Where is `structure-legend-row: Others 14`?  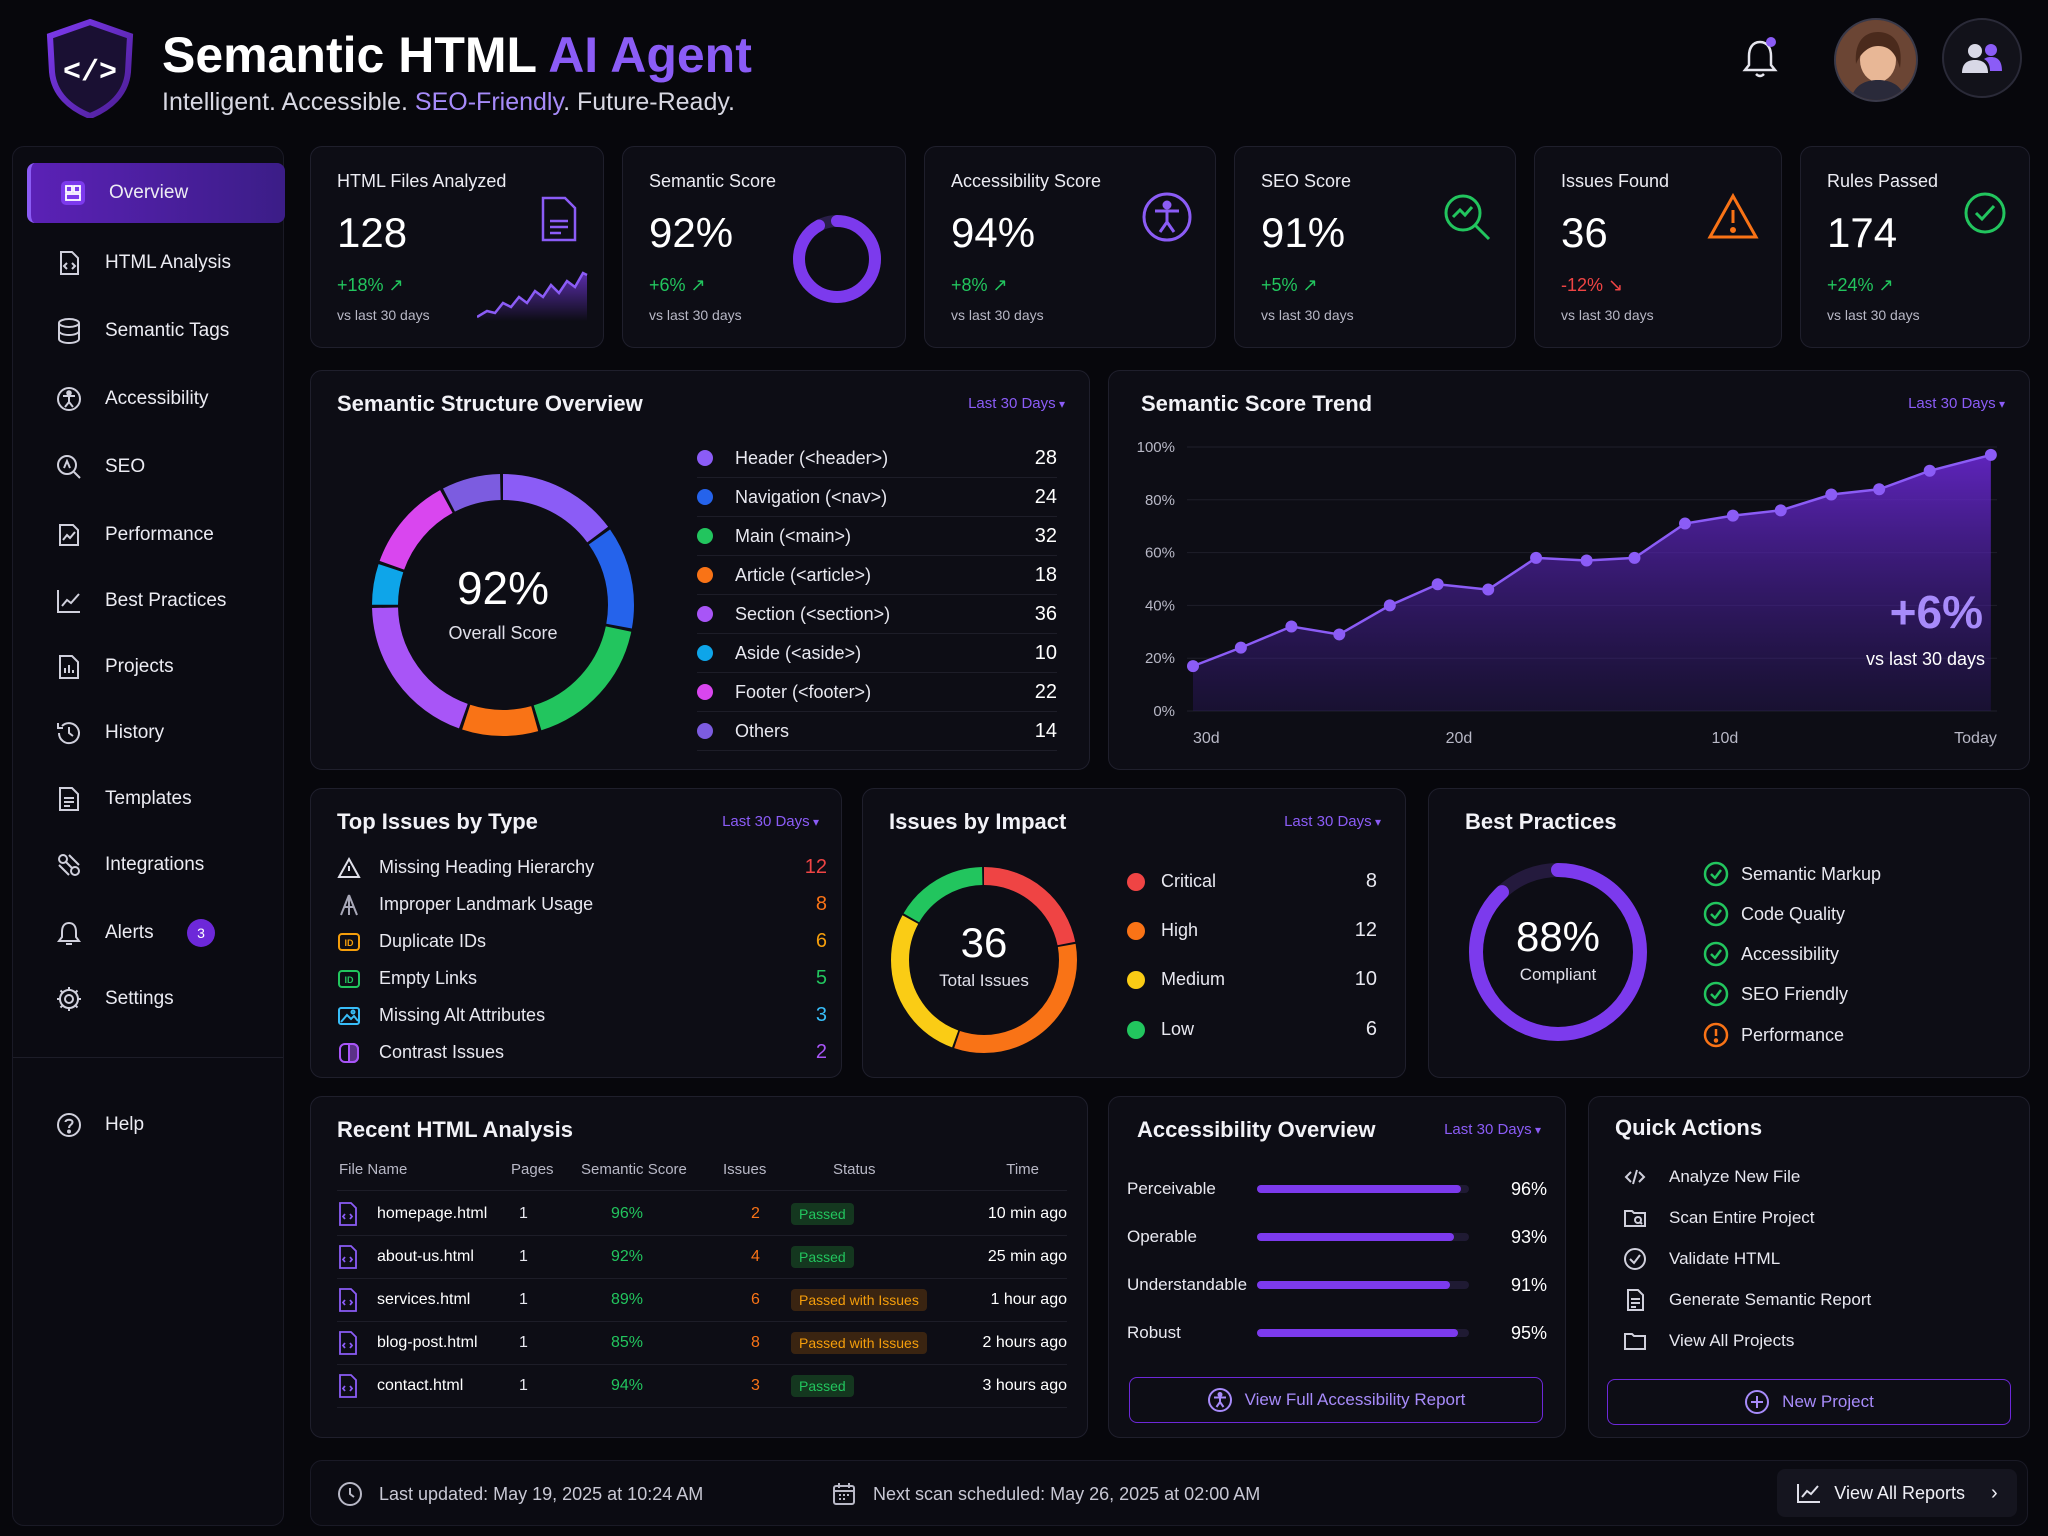
structure-legend-row: Others 14 is located at coordinates (877, 731).